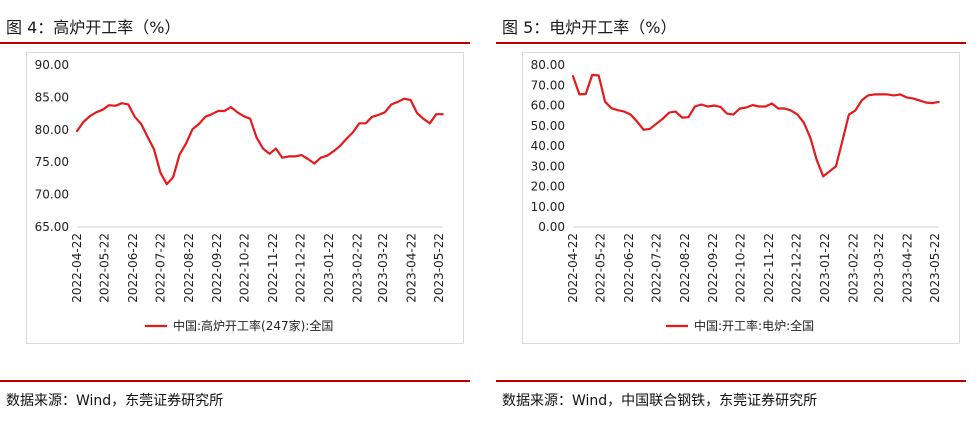  I want to click on legend-label: 中国:高炉开工率(247家):全国, so click(253, 325).